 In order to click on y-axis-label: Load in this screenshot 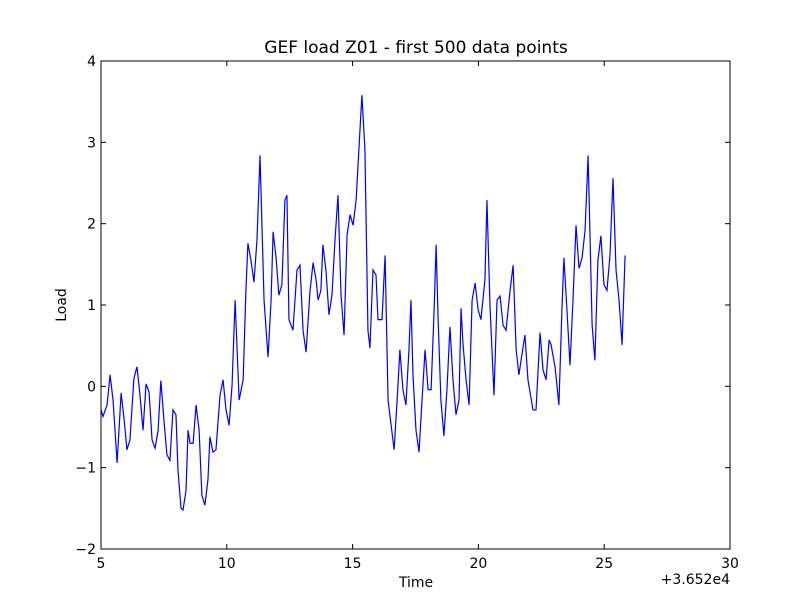, I will do `click(62, 305)`.